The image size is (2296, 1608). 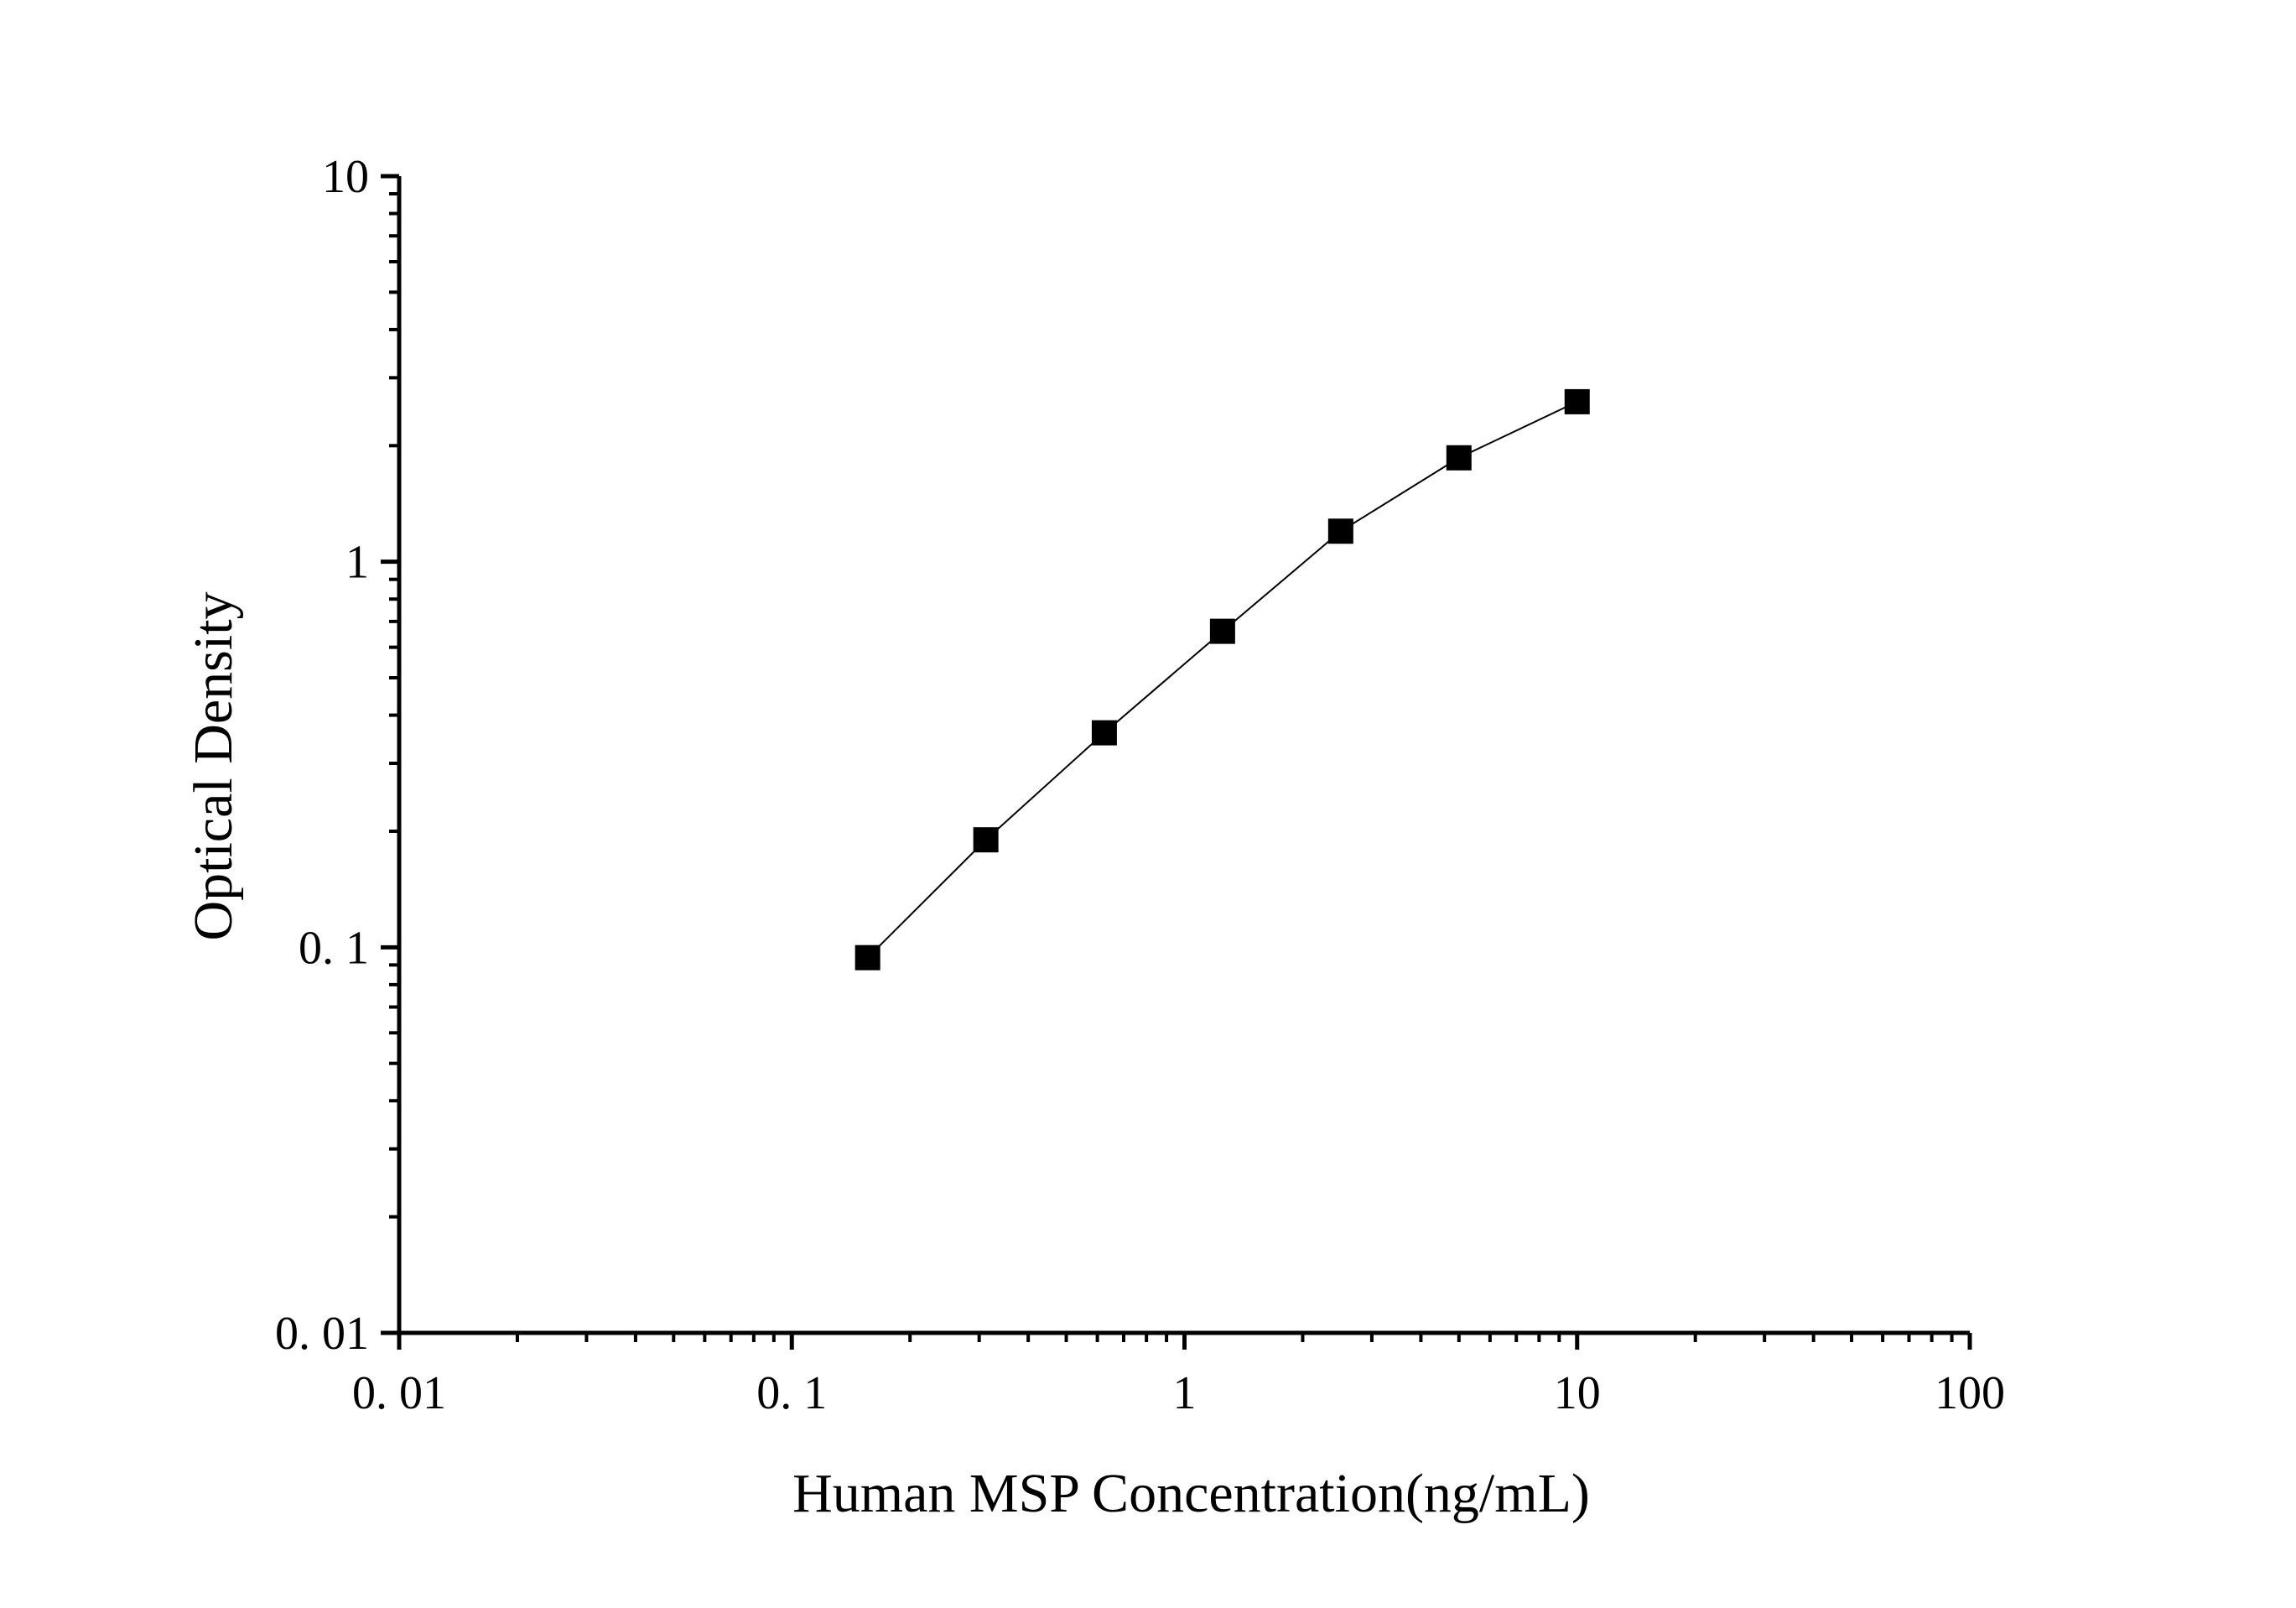 What do you see at coordinates (322, 1334) in the screenshot?
I see `y-tick-label: 0. 01` at bounding box center [322, 1334].